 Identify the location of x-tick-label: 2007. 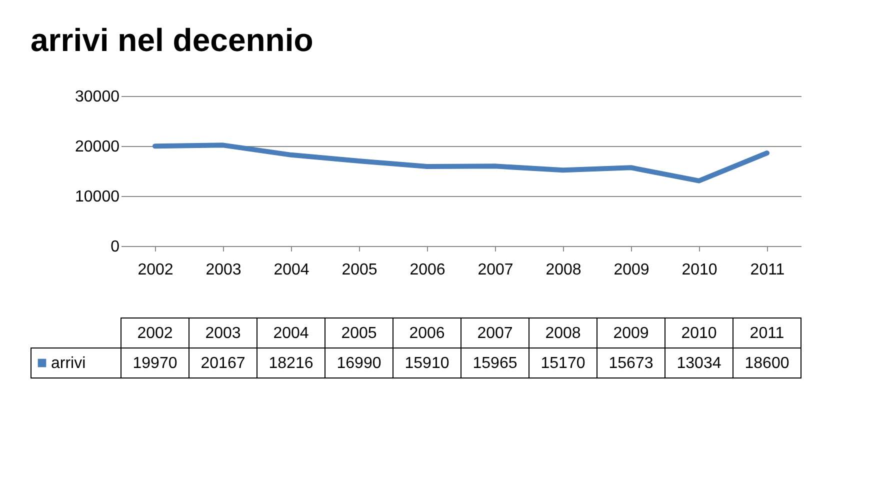
(496, 270).